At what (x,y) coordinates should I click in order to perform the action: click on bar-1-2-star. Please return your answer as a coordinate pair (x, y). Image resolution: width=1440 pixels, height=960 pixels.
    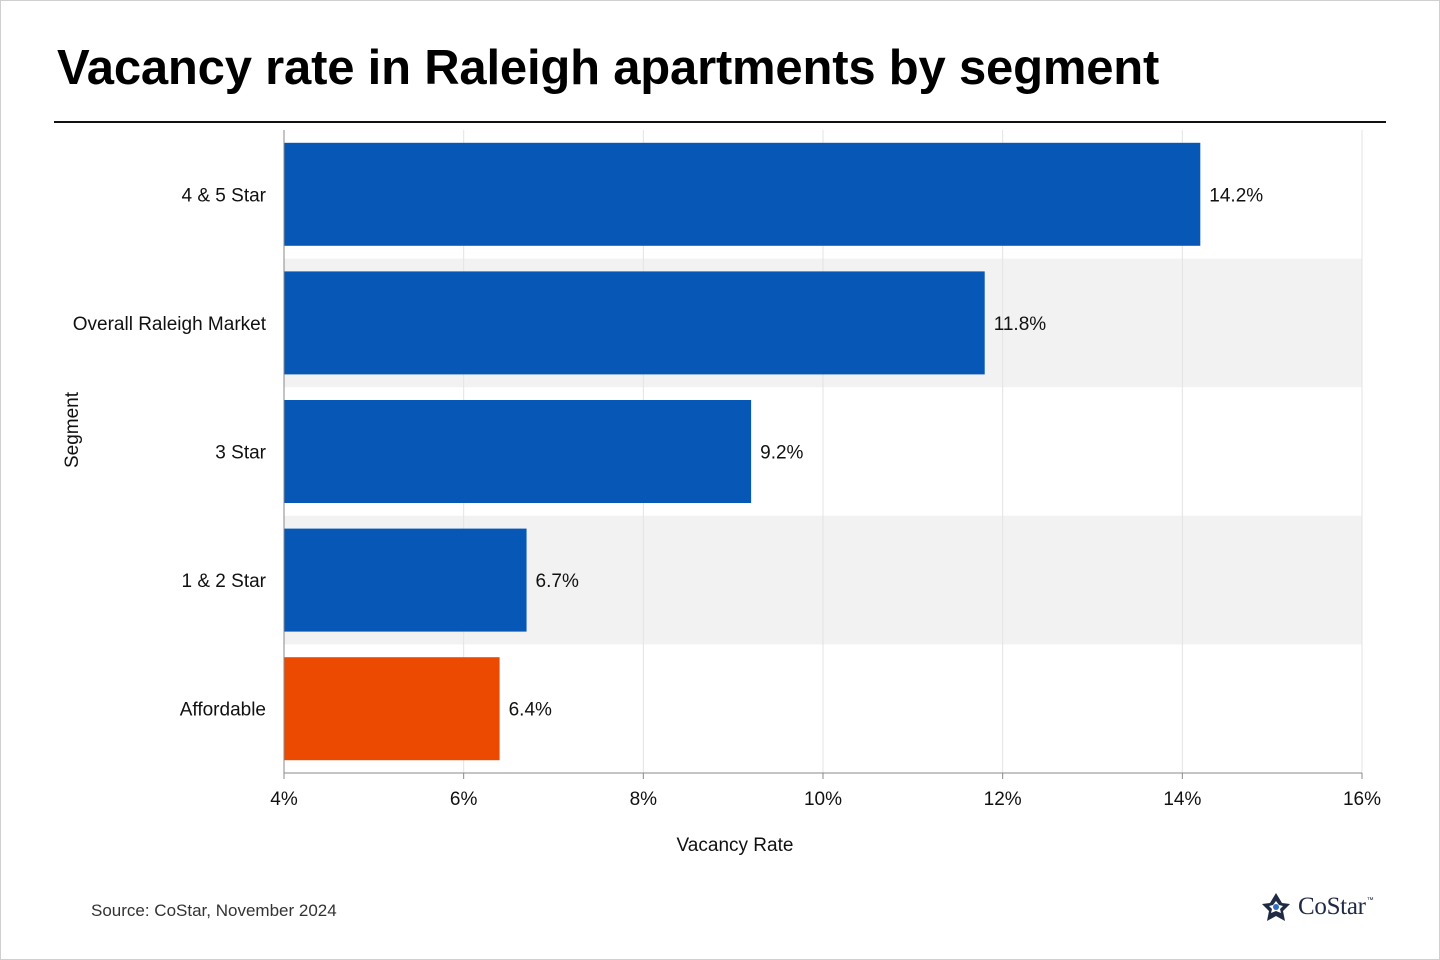
    Looking at the image, I should click on (405, 580).